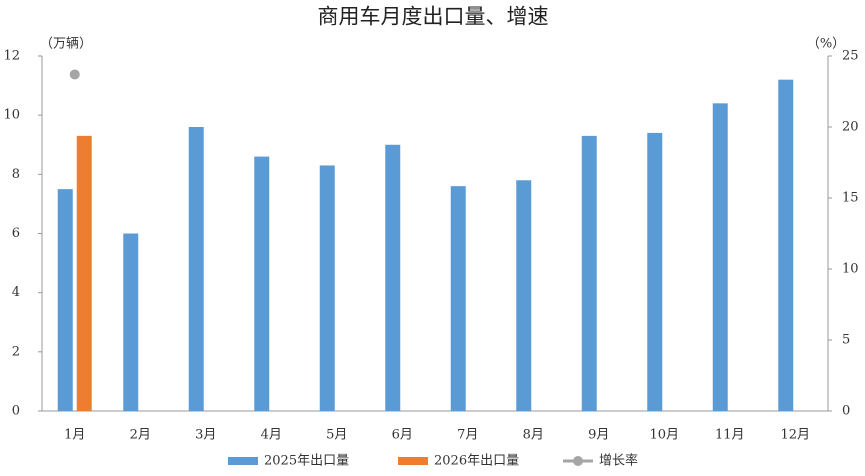 This screenshot has height=476, width=865. I want to click on y2-tick-label: 25, so click(850, 56).